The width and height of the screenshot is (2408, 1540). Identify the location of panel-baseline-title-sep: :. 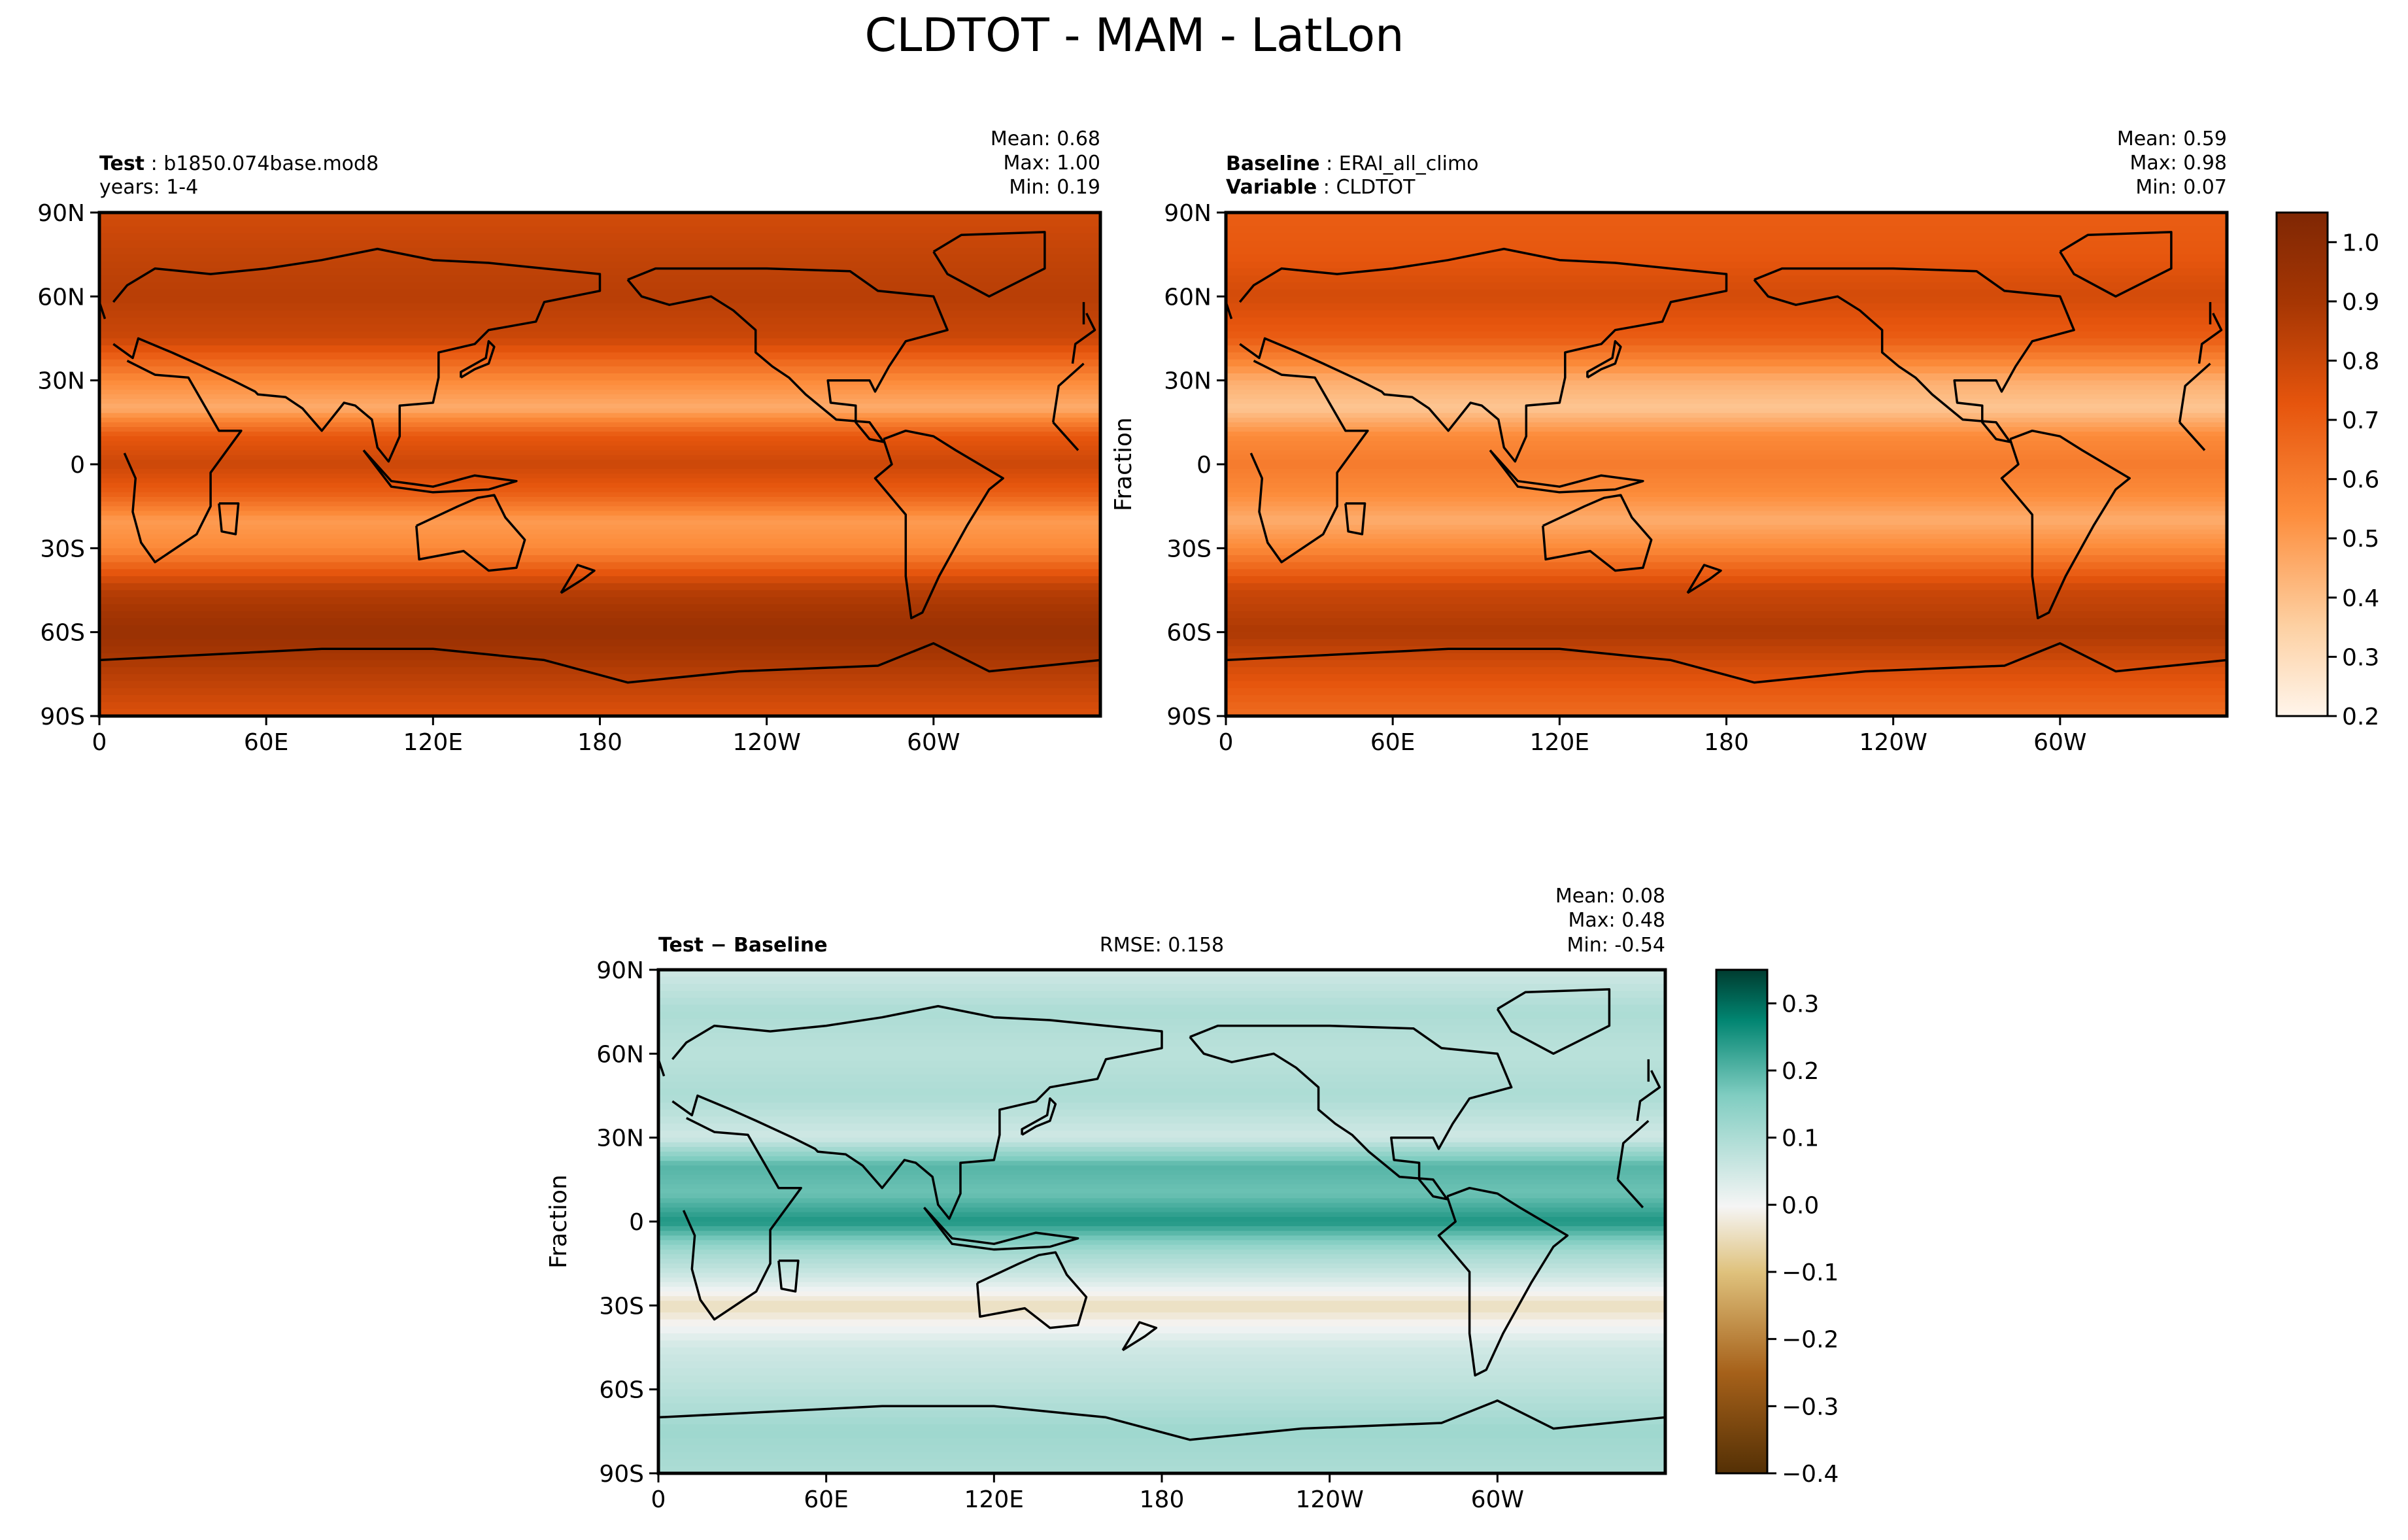
(1329, 163).